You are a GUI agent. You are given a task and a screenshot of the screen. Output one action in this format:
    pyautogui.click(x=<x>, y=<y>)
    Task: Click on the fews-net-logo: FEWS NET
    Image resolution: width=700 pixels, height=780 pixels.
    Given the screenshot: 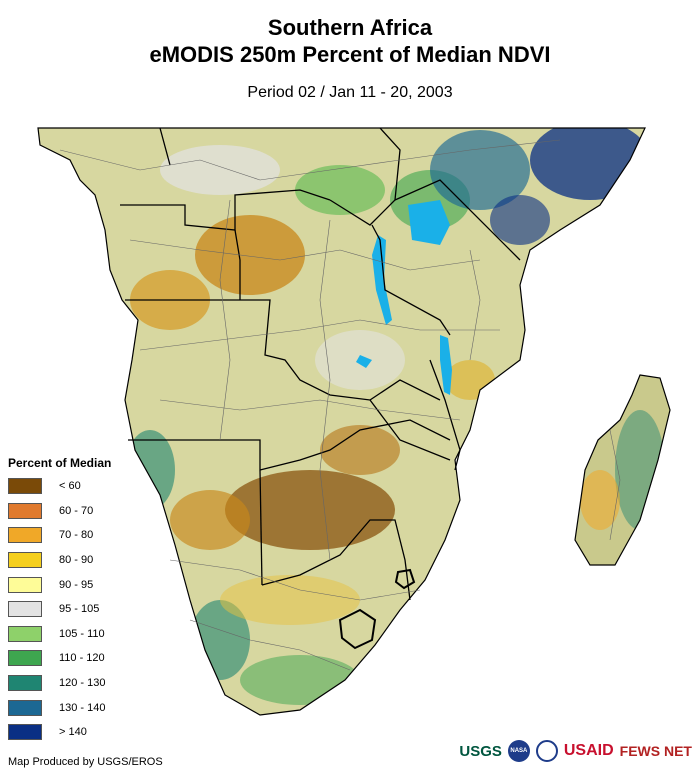 What is the action you would take?
    pyautogui.click(x=655, y=751)
    